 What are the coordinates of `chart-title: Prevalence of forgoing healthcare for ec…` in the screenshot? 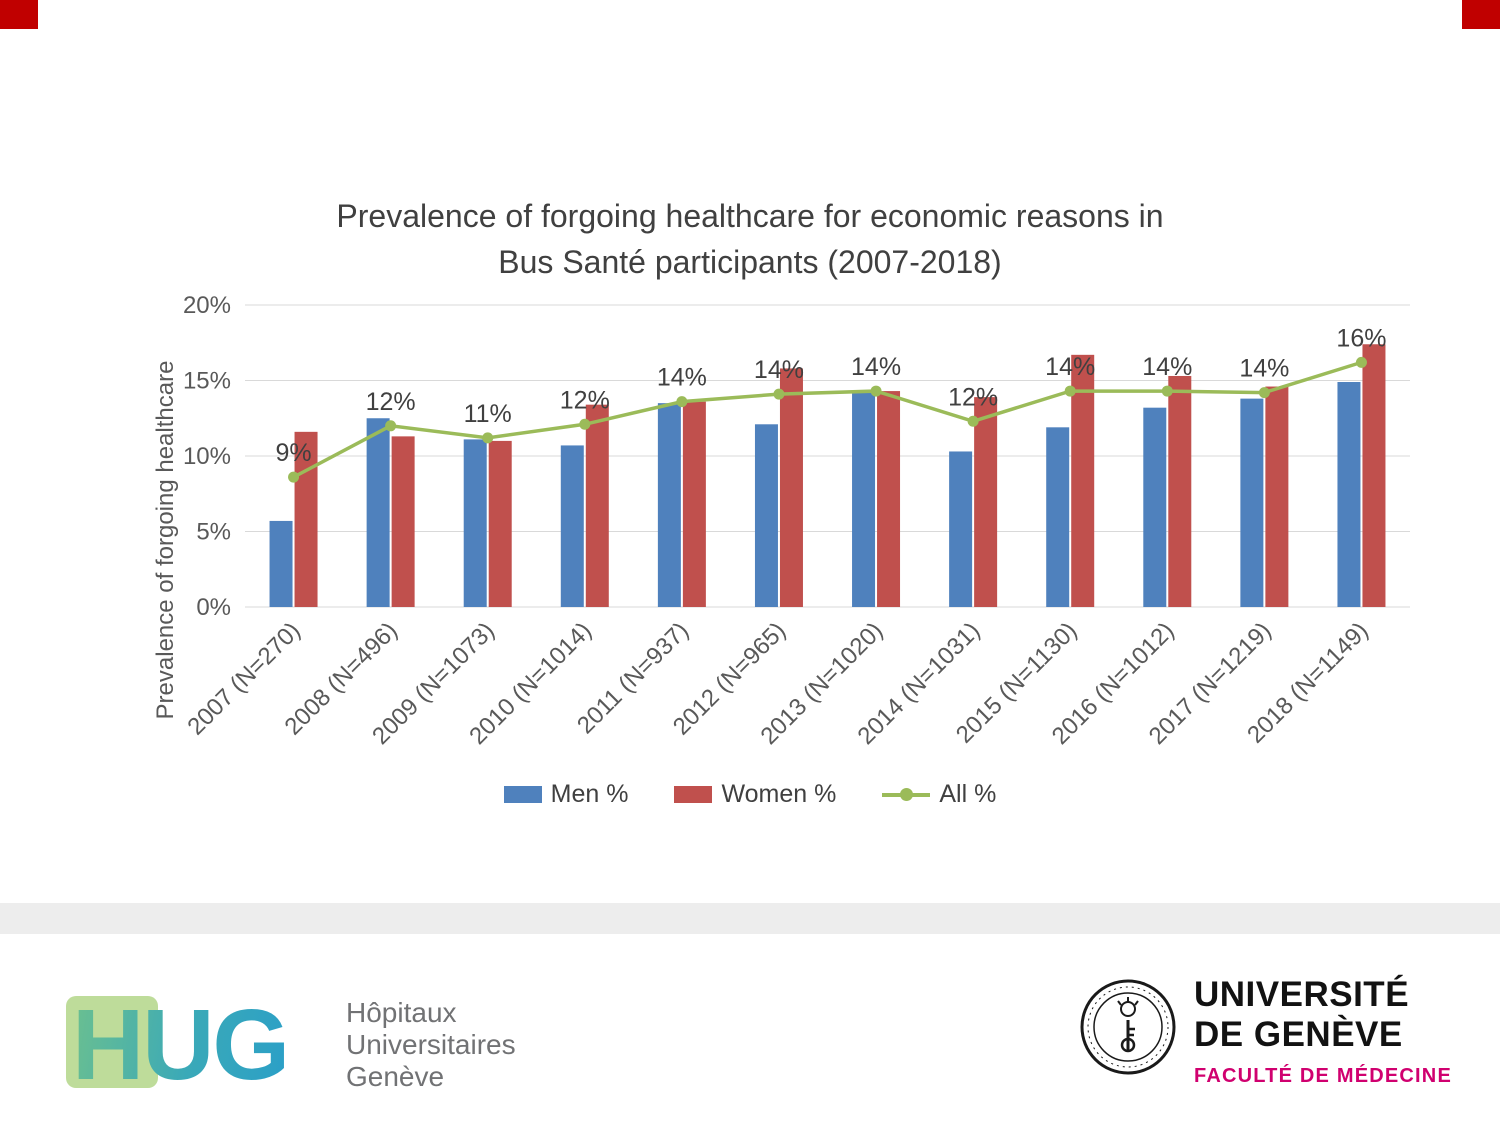 It's located at (750, 239).